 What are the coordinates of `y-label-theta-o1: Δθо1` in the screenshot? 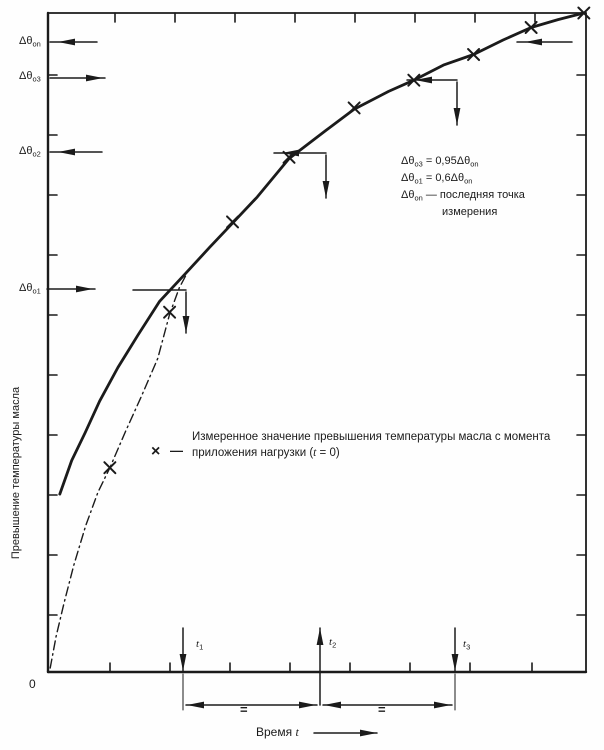 It's located at (30, 289).